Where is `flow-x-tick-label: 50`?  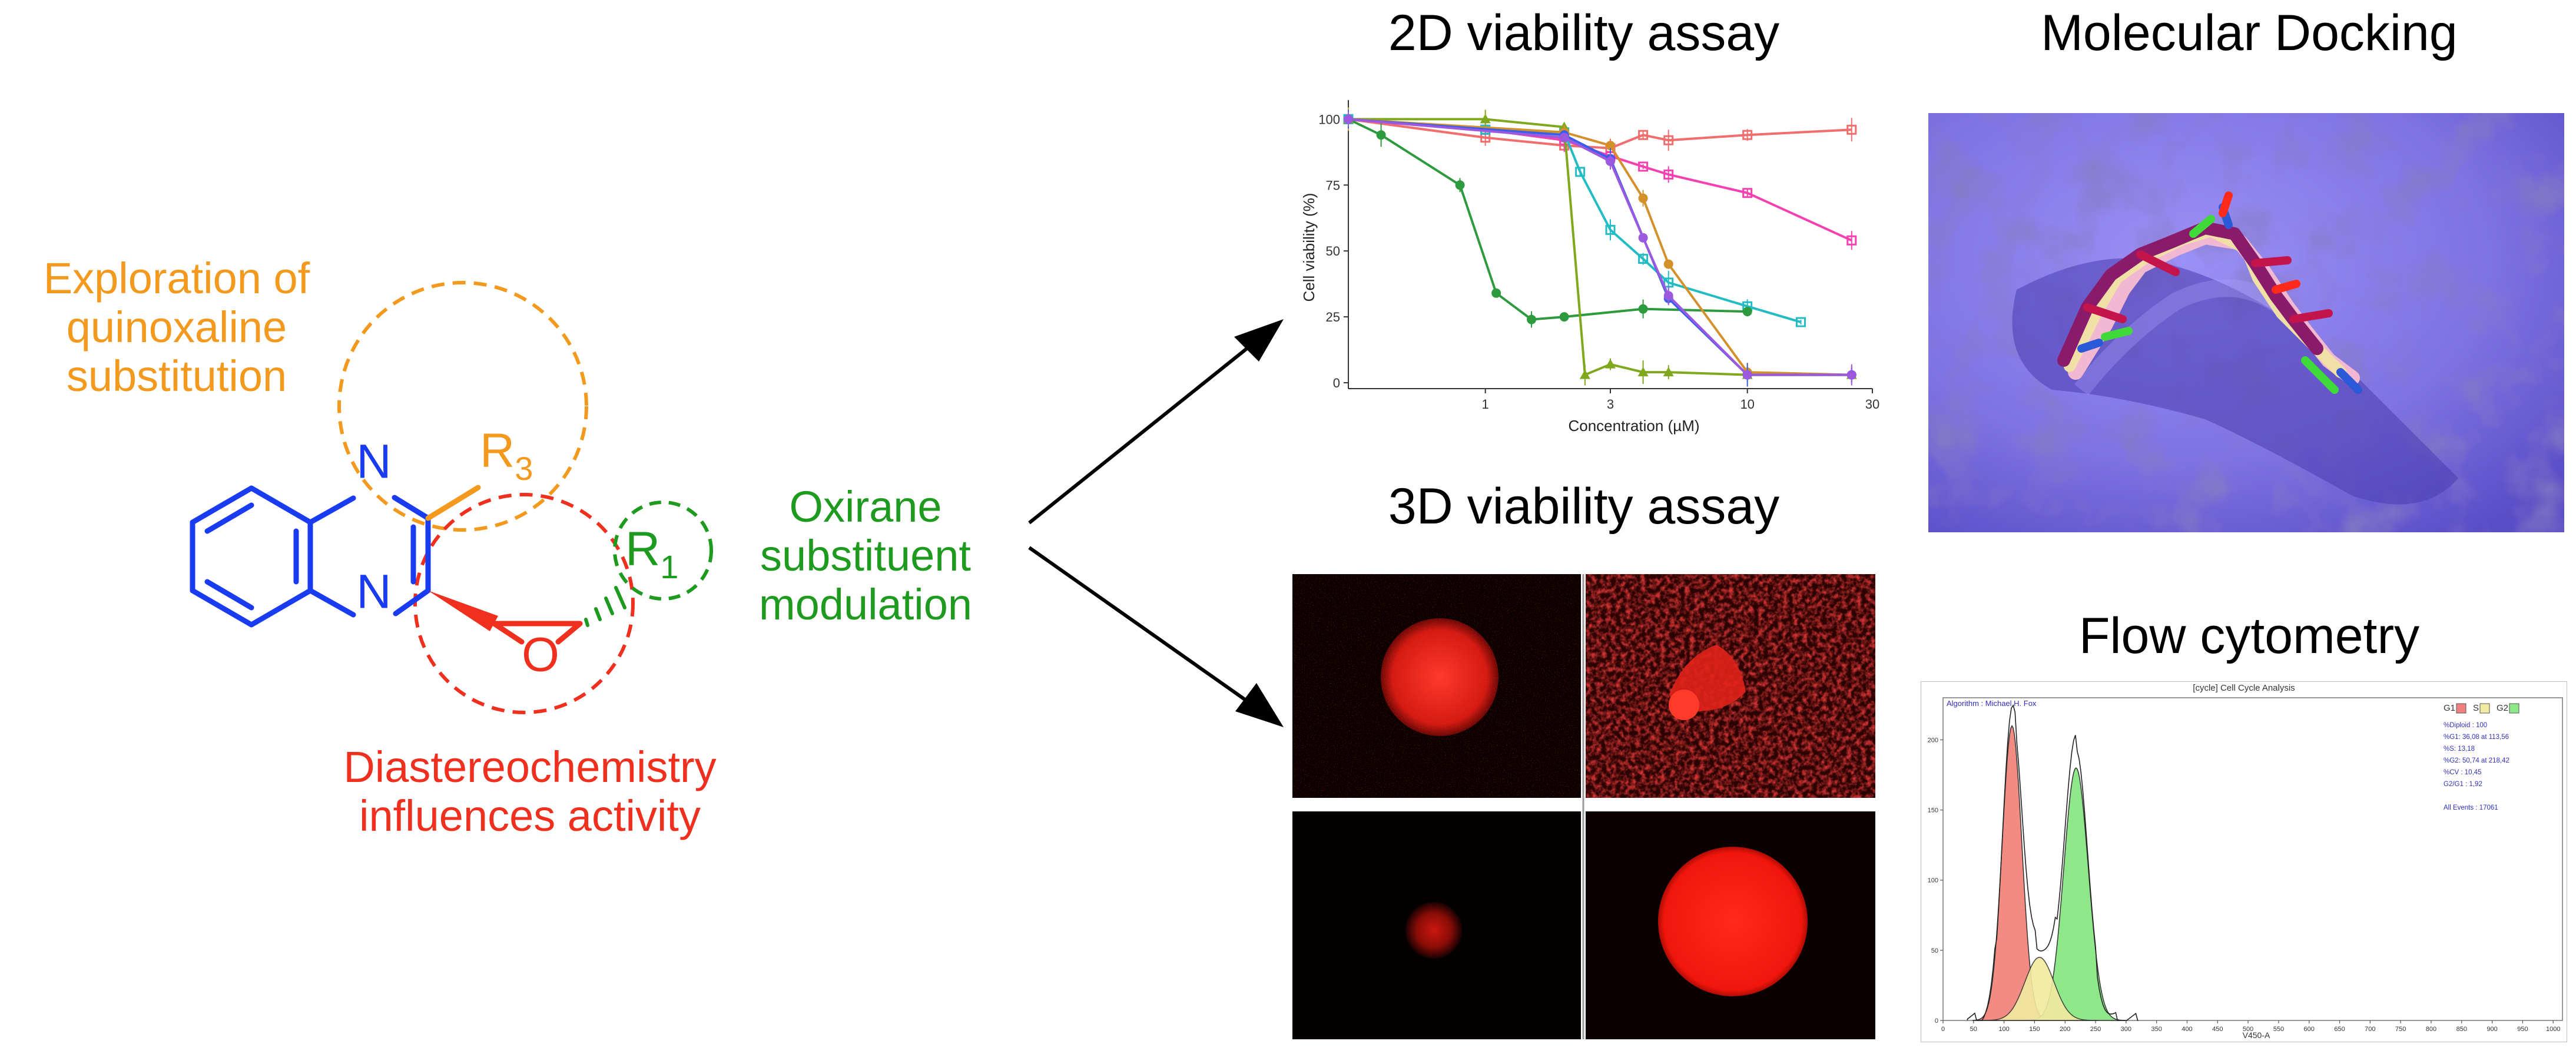 flow-x-tick-label: 50 is located at coordinates (1973, 1029).